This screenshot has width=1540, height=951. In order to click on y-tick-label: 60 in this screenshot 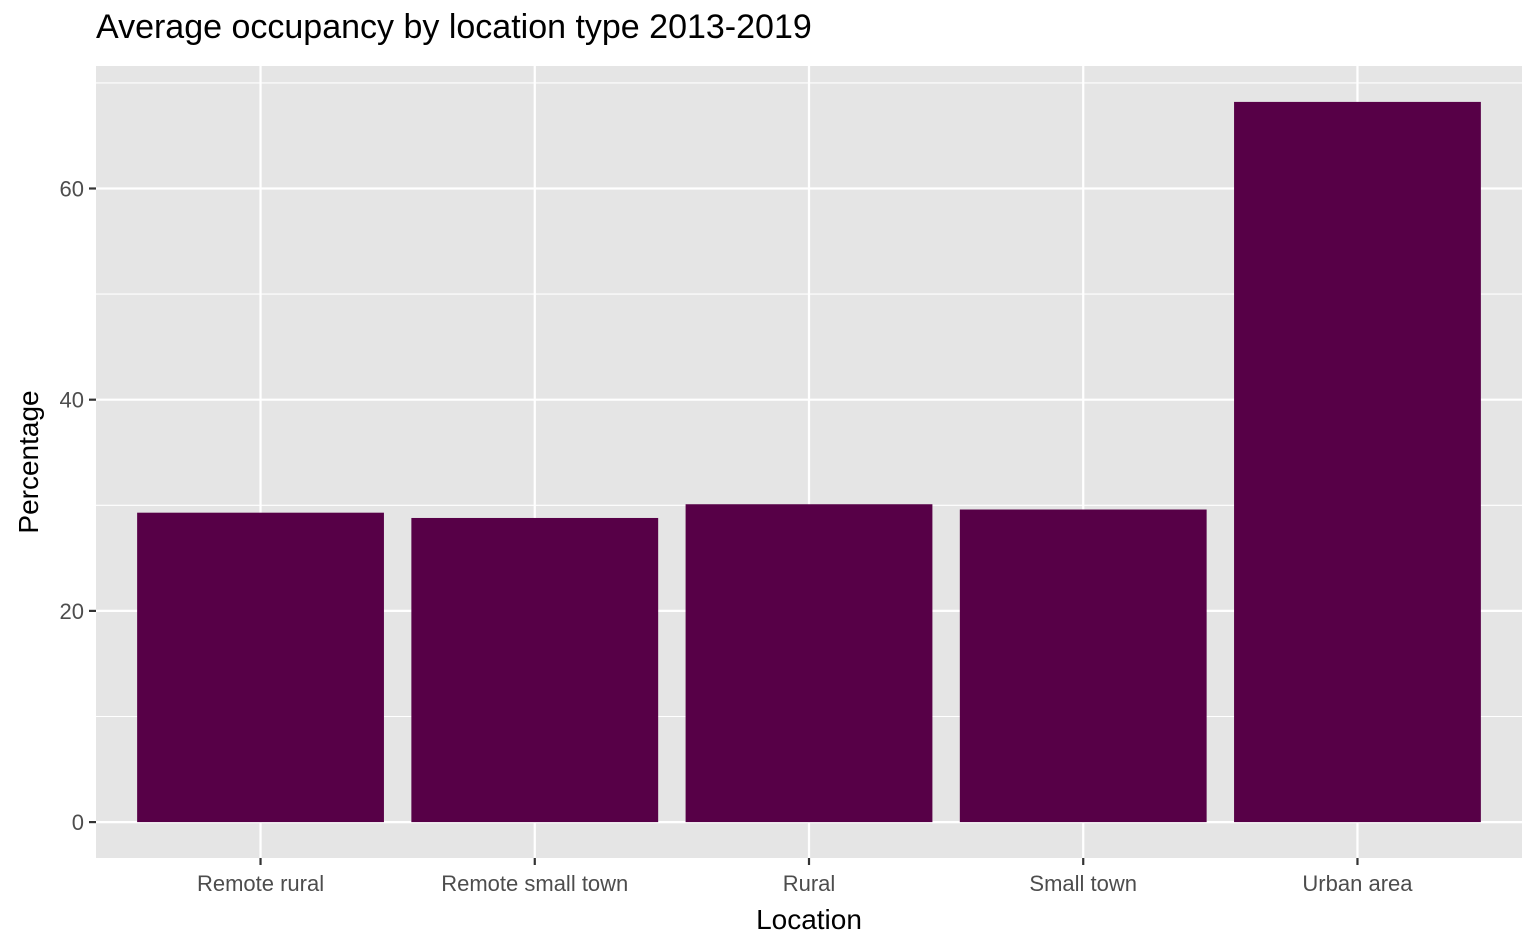, I will do `click(72, 188)`.